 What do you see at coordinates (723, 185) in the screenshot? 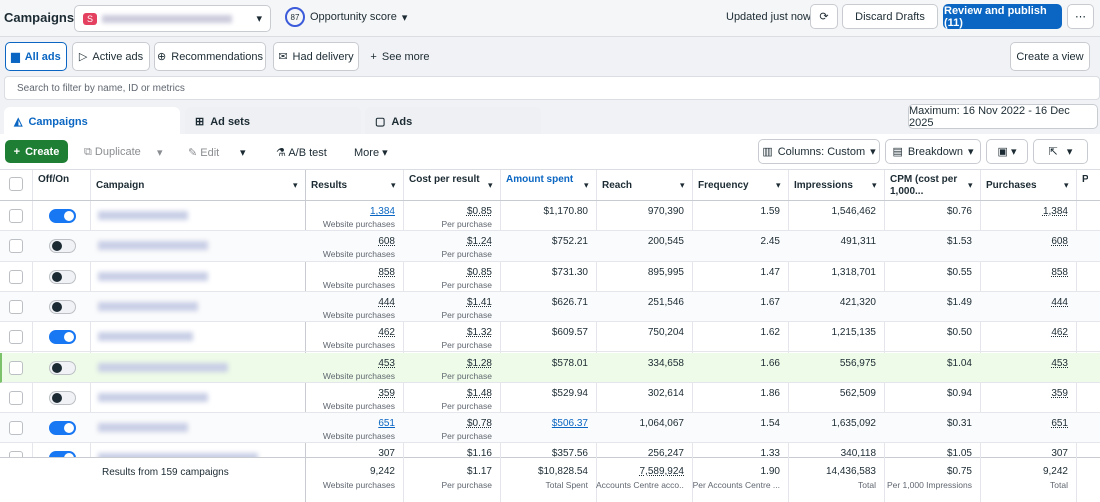
I see `column-header: Frequency` at bounding box center [723, 185].